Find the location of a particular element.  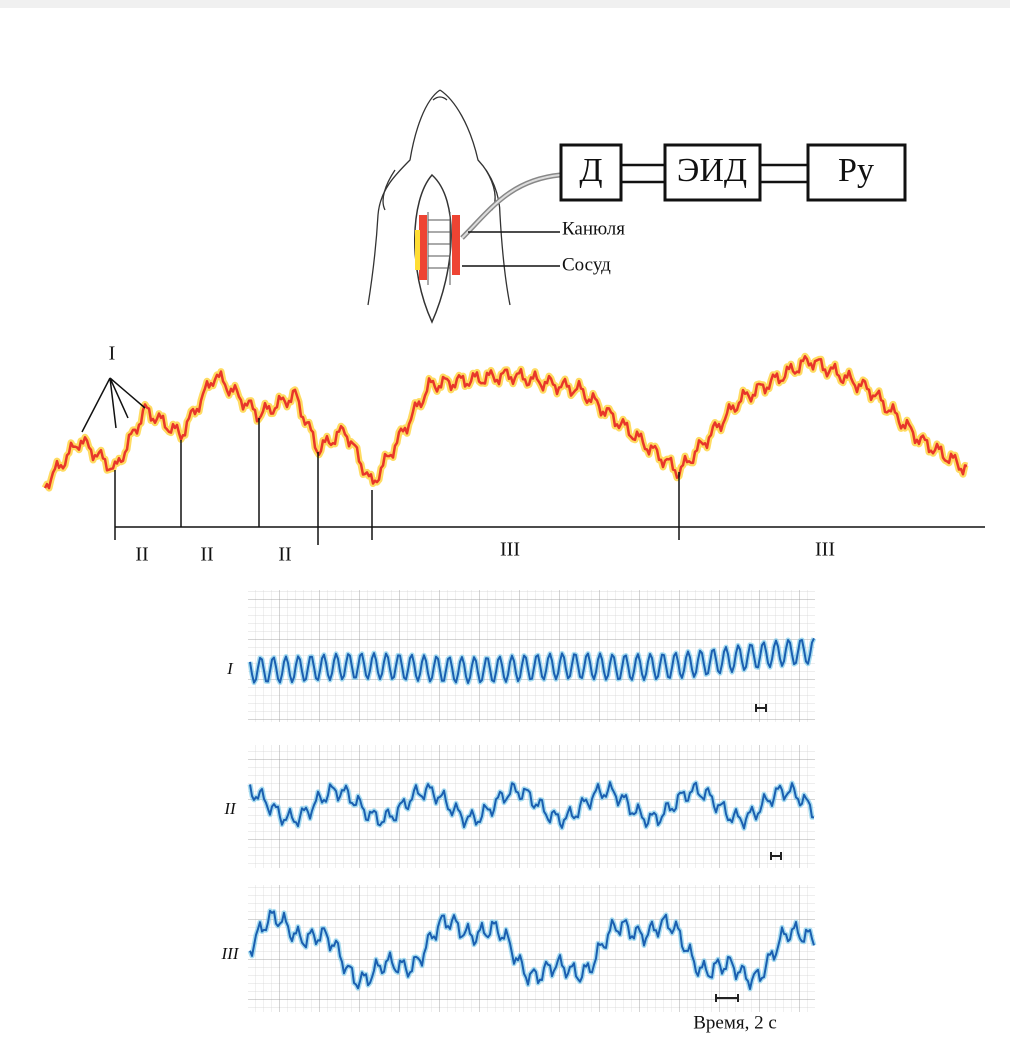

cannula-label: Канюля is located at coordinates (593, 228).